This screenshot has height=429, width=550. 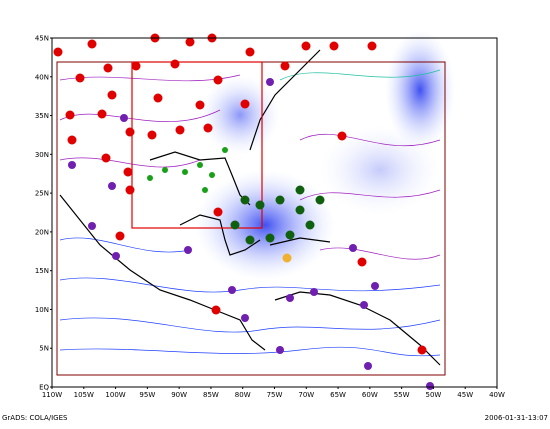 I want to click on lat-label: 40N, so click(x=42, y=77).